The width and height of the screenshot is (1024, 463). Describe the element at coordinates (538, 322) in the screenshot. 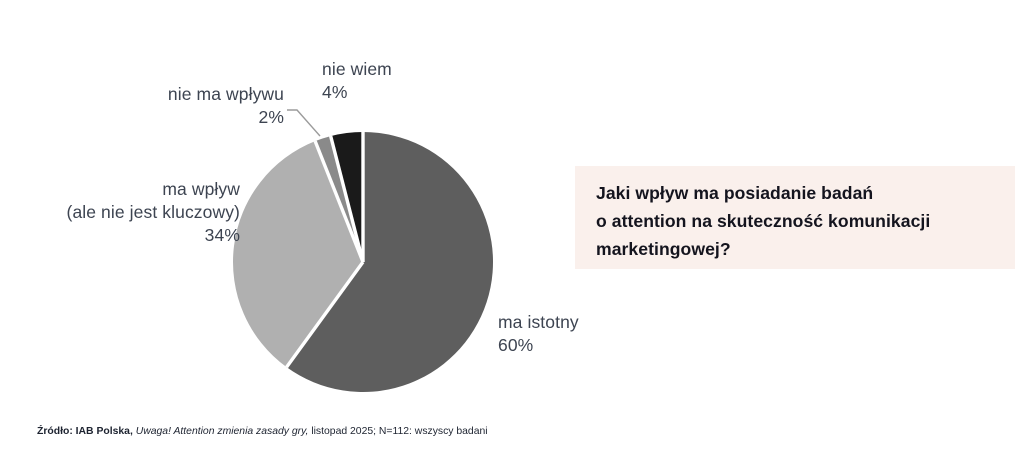

I see `pie-label-ma-istotny-name: ma istotny` at that location.